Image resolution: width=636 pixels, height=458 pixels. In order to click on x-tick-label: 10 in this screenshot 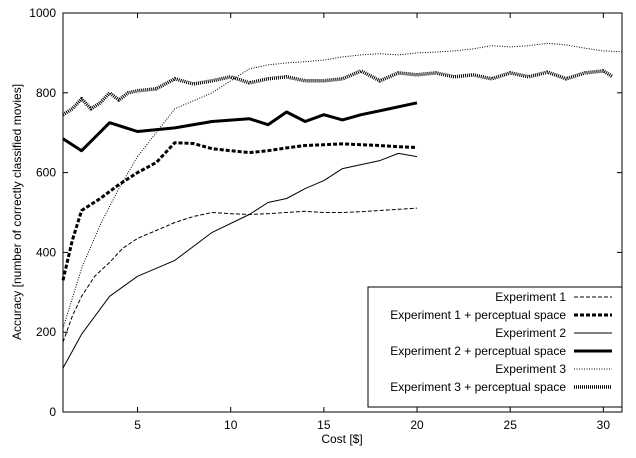, I will do `click(231, 425)`.